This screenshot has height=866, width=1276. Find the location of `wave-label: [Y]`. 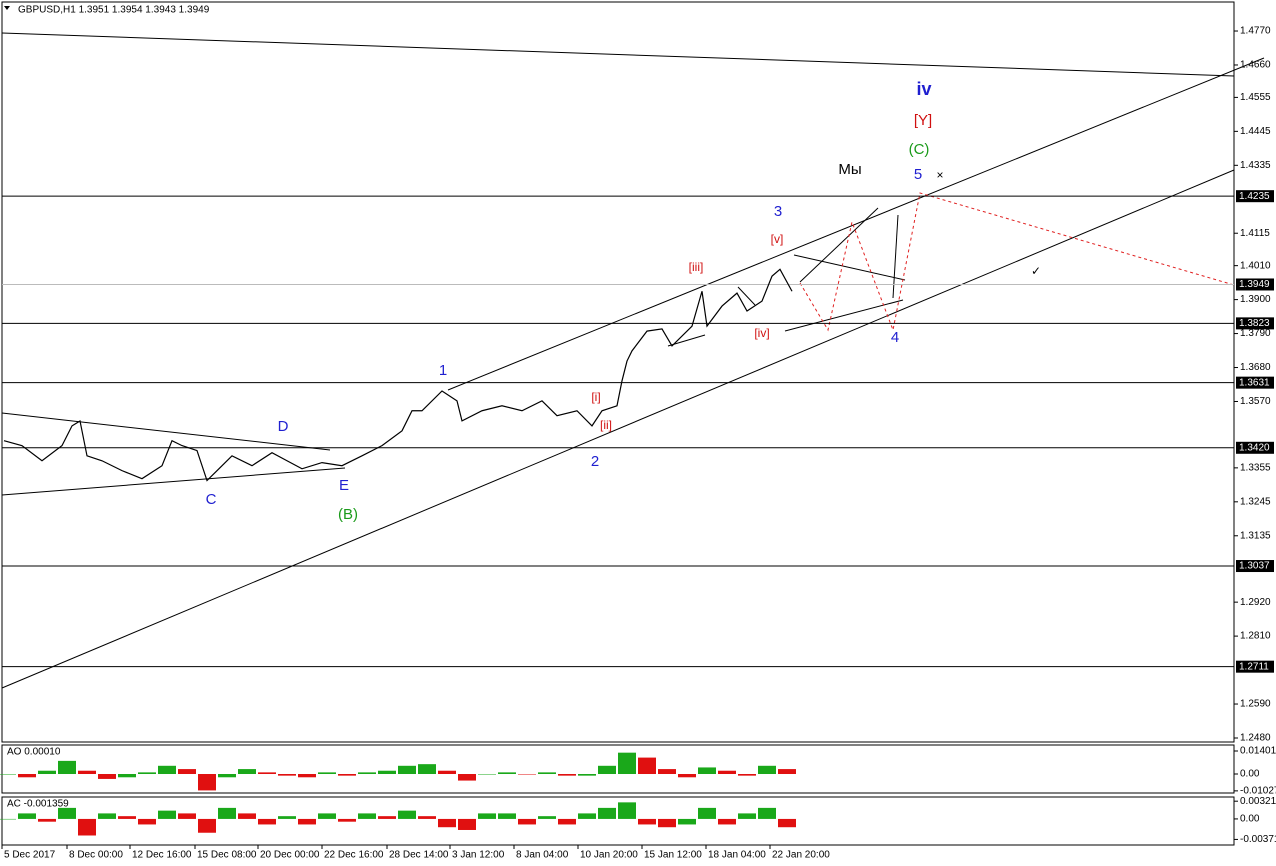

wave-label: [Y] is located at coordinates (923, 120).